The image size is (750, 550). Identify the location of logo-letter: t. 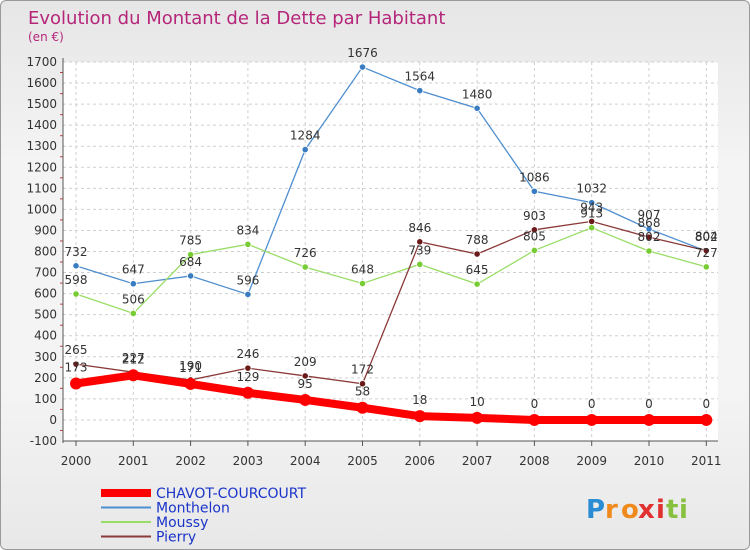
(672, 510).